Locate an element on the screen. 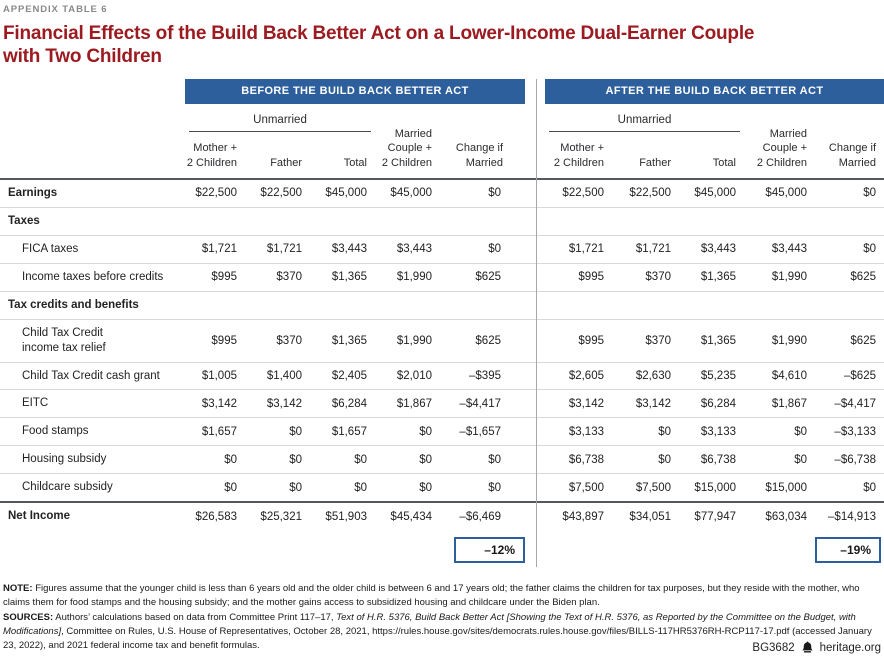 This screenshot has width=884, height=660. table-cell: $6,284 is located at coordinates (349, 403).